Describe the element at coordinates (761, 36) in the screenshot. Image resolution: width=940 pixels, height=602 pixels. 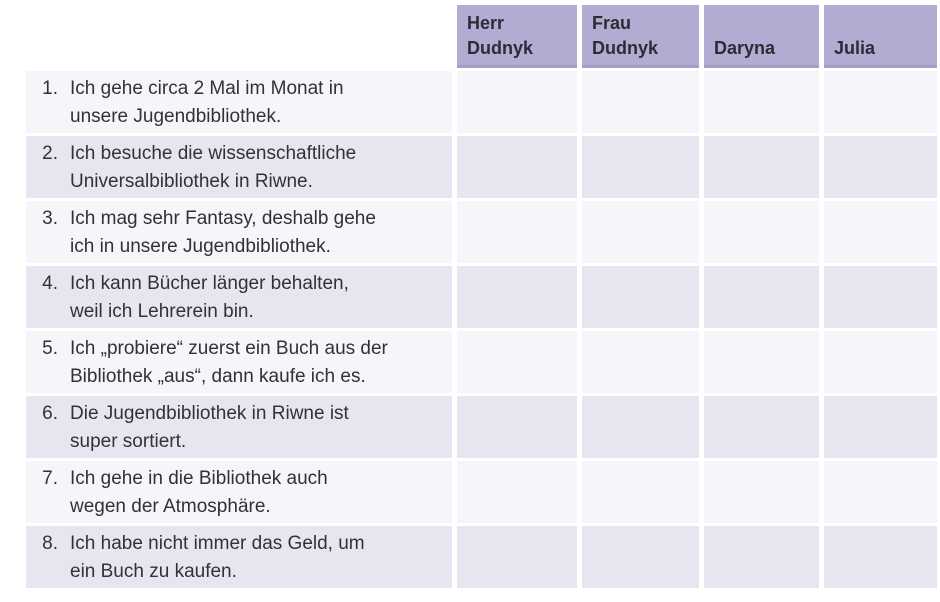
I see `column-header-daryna: Daryna` at that location.